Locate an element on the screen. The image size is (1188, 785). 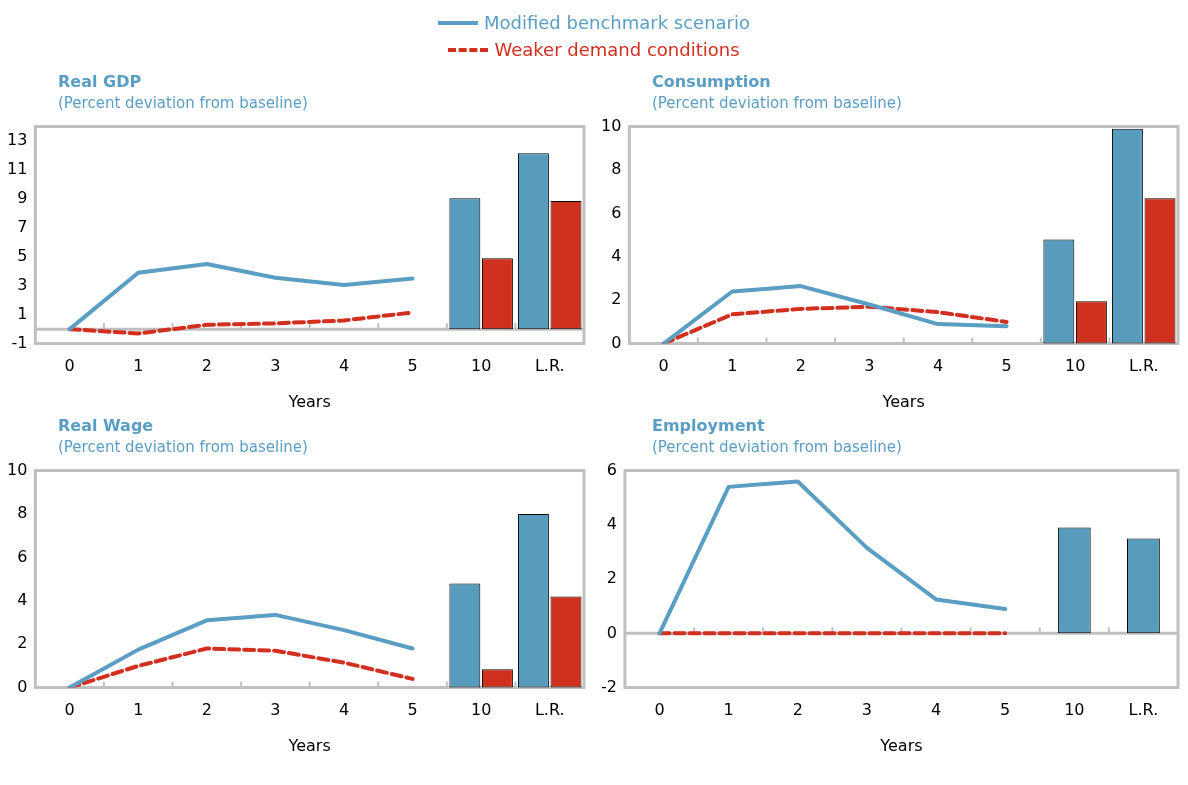
y-tick-label: 13 is located at coordinates (17, 140).